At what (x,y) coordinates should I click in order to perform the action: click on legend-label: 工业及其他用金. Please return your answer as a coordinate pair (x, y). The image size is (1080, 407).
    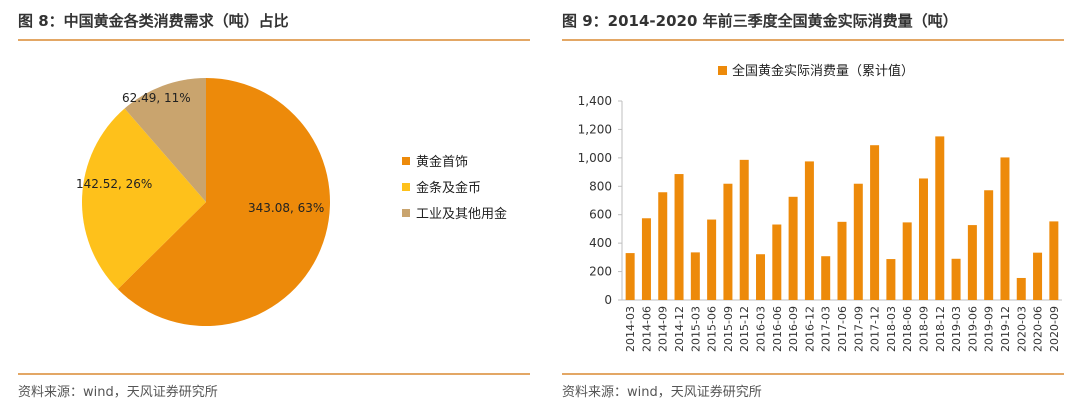
    Looking at the image, I should click on (461, 214).